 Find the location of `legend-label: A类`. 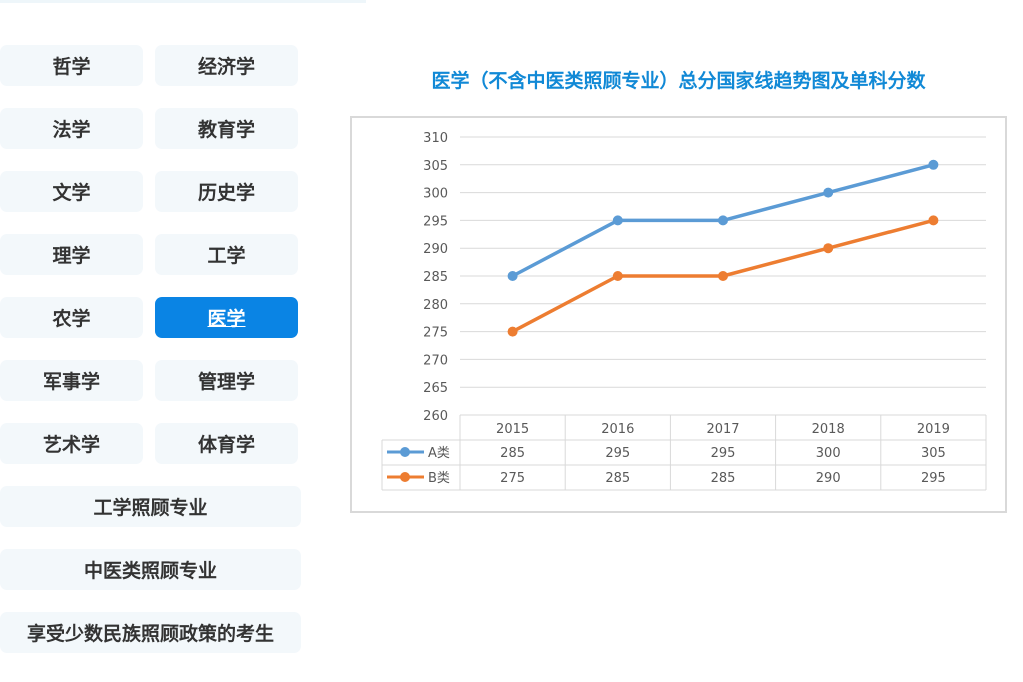

legend-label: A类 is located at coordinates (439, 453).